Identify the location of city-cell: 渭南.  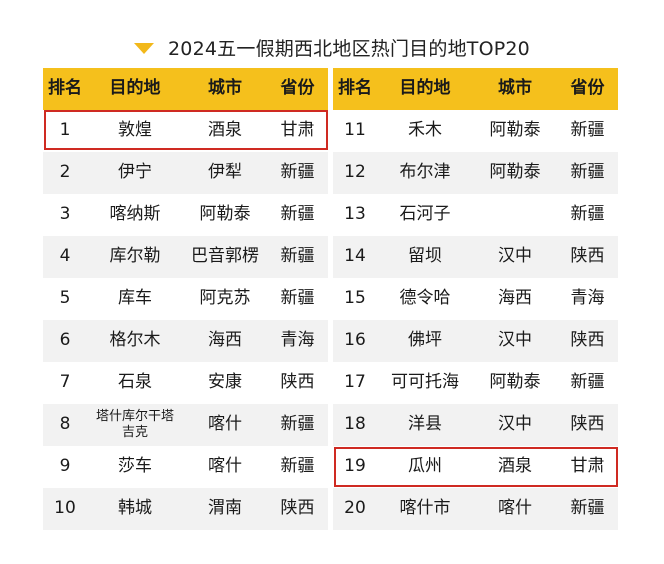
(225, 508).